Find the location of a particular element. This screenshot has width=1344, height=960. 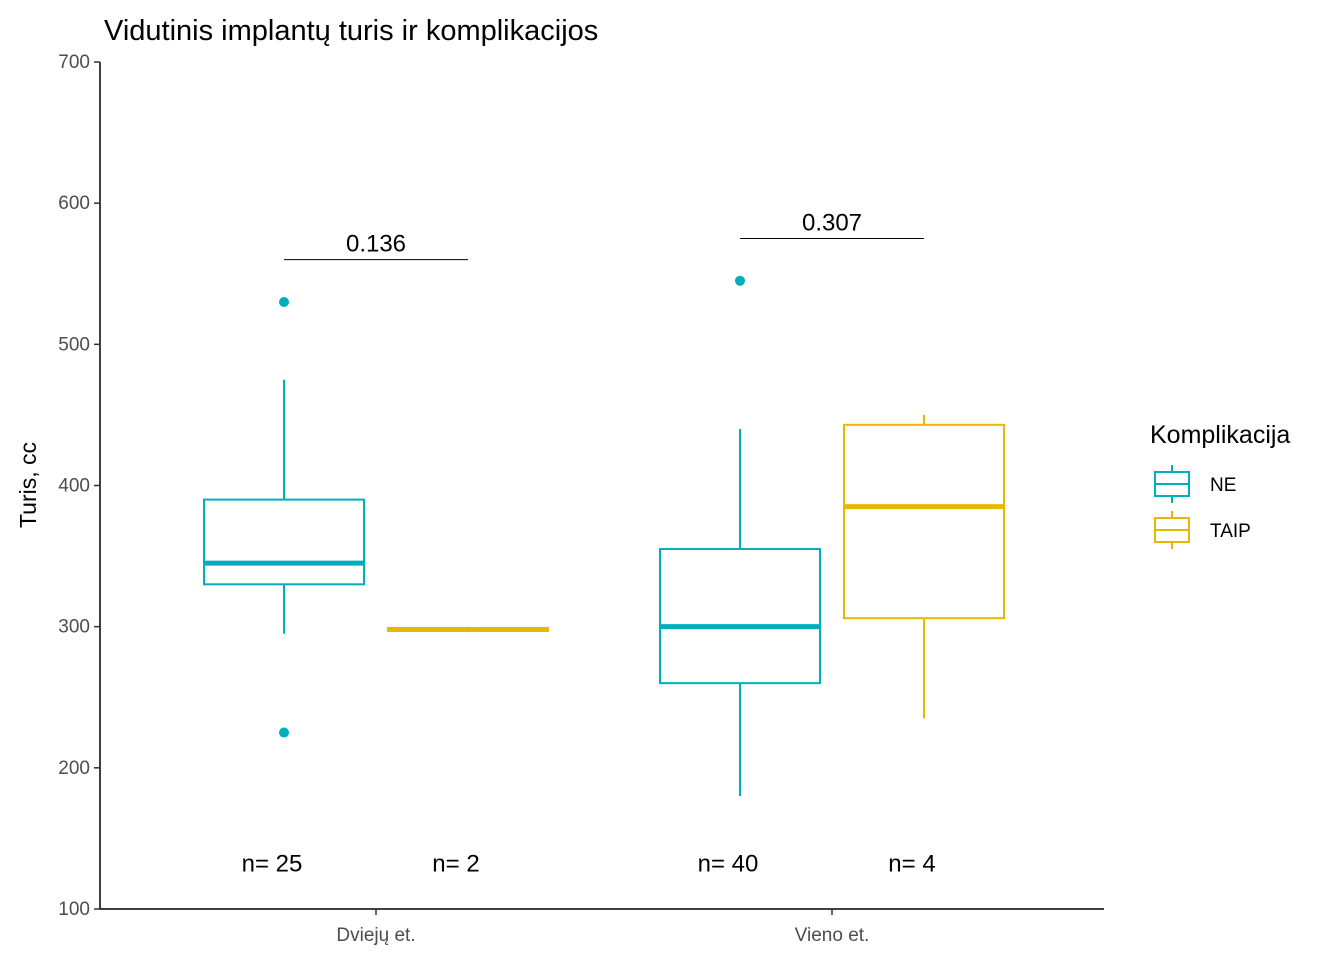

x-tick-label: Dviejų et. is located at coordinates (375, 935).